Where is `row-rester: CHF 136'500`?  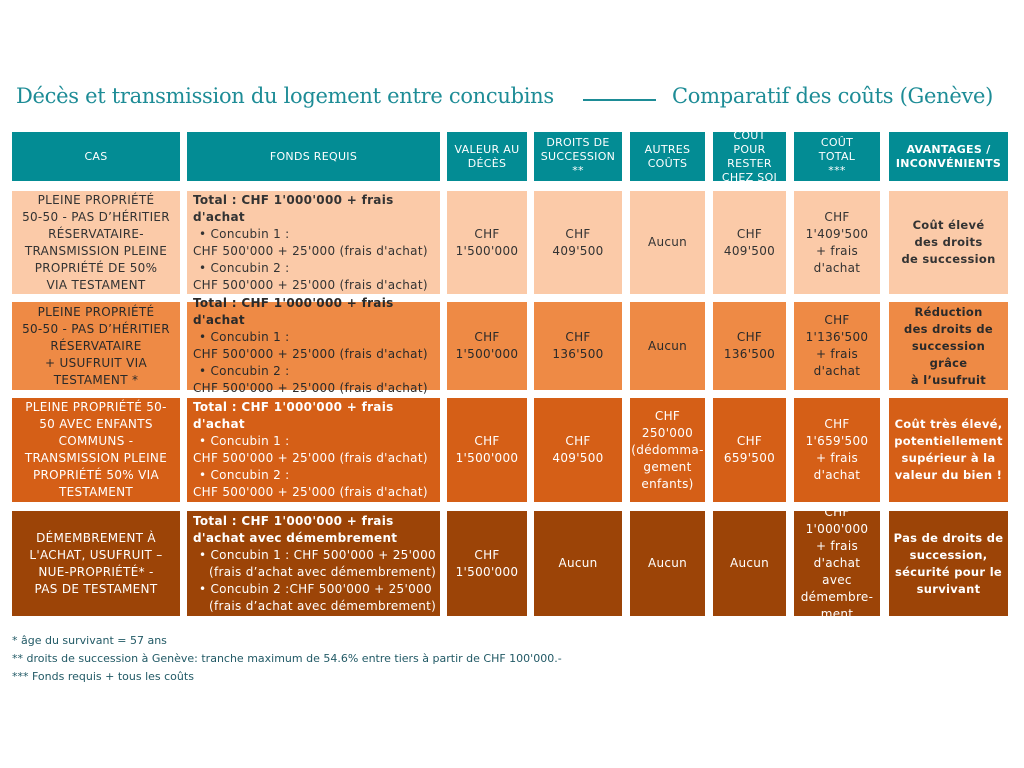 row-rester: CHF 136'500 is located at coordinates (749, 346).